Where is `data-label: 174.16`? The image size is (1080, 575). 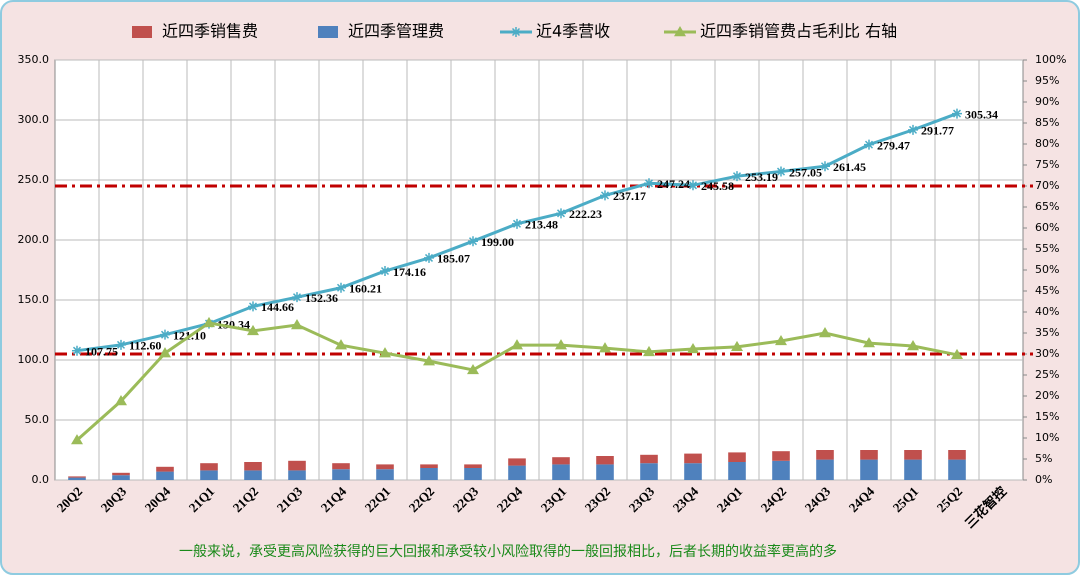
data-label: 174.16 is located at coordinates (409, 272).